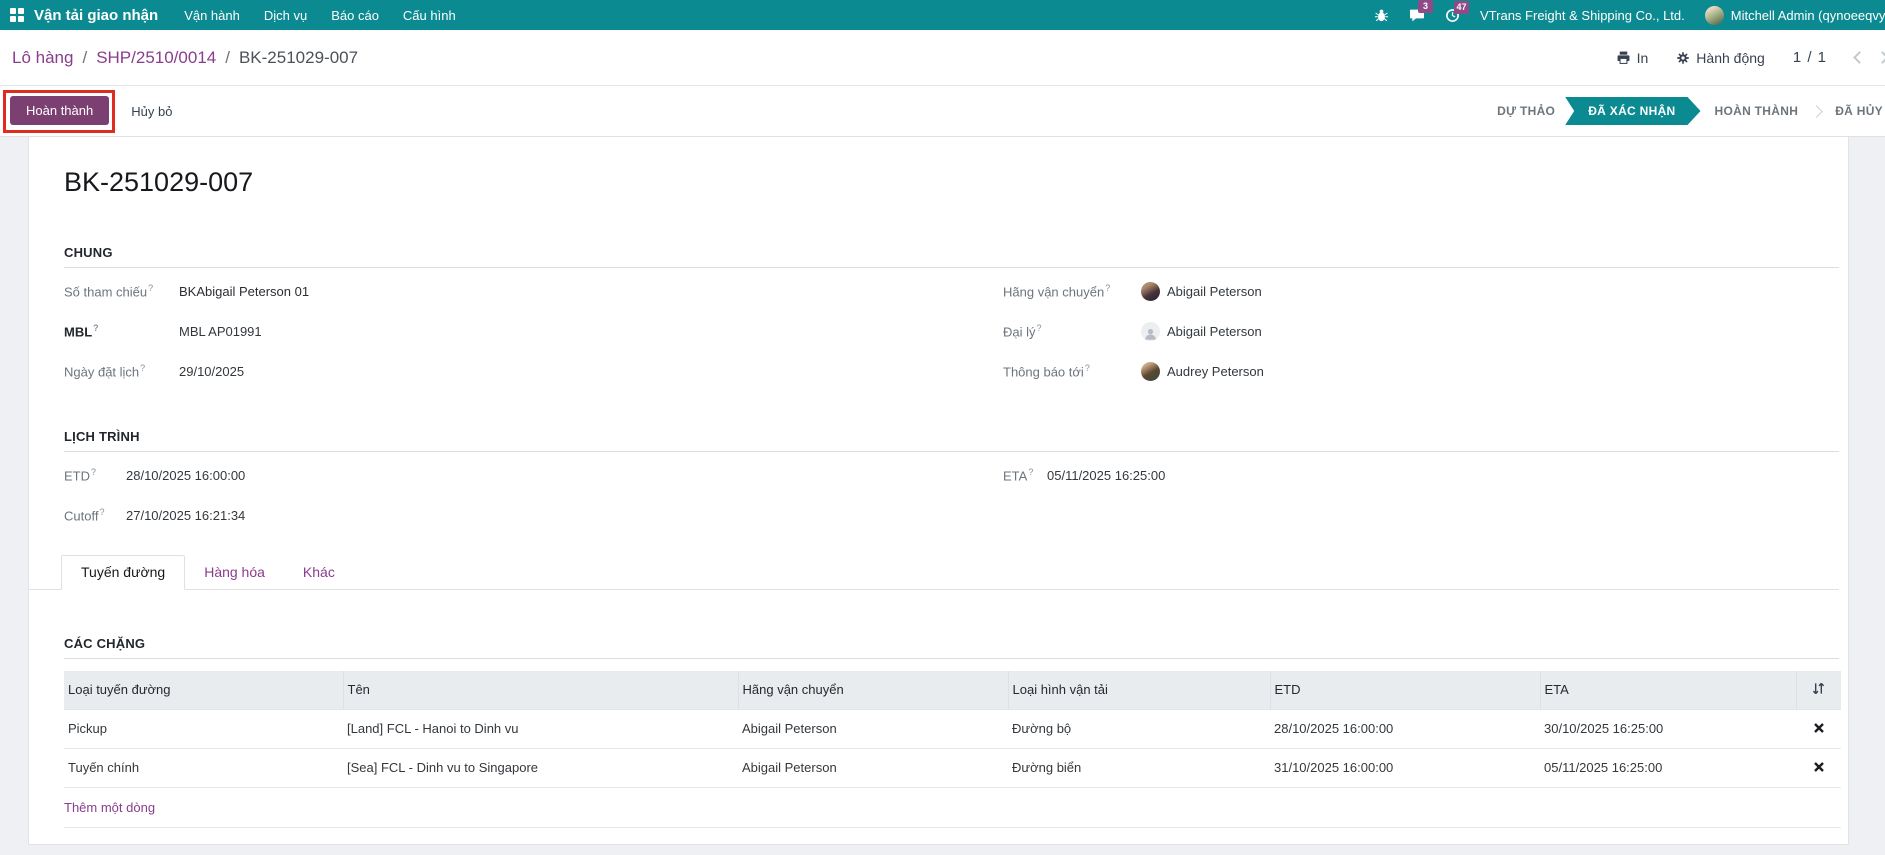  I want to click on stage-du-thao: DỰ THẢO, so click(1526, 111).